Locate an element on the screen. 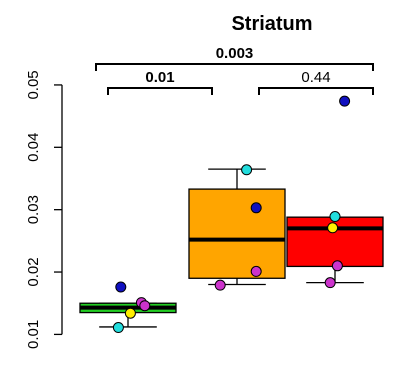  y-tick-label: 0.05 is located at coordinates (33, 84).